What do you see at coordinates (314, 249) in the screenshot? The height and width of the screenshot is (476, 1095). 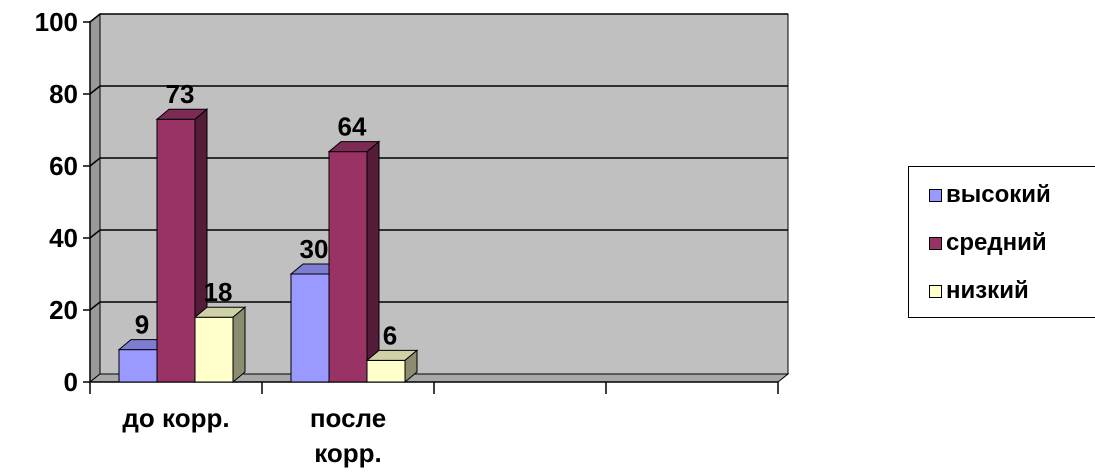 I see `data-label: 30` at bounding box center [314, 249].